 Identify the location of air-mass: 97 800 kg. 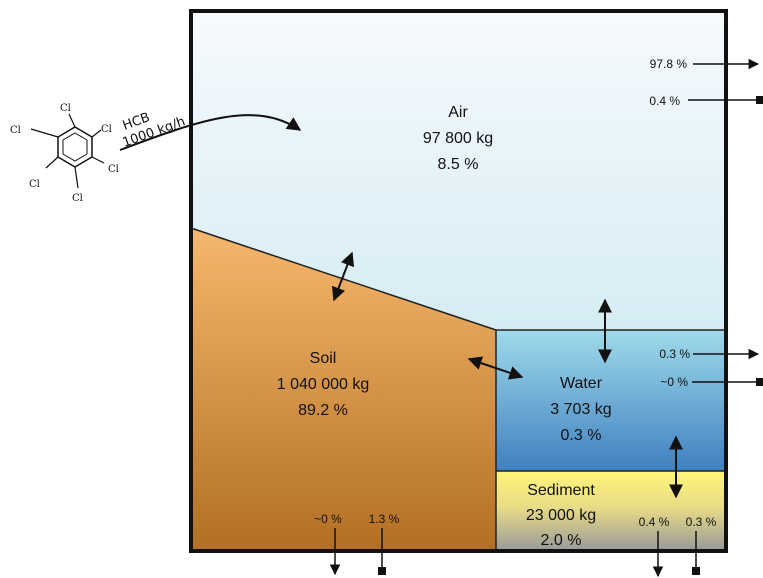
(458, 138).